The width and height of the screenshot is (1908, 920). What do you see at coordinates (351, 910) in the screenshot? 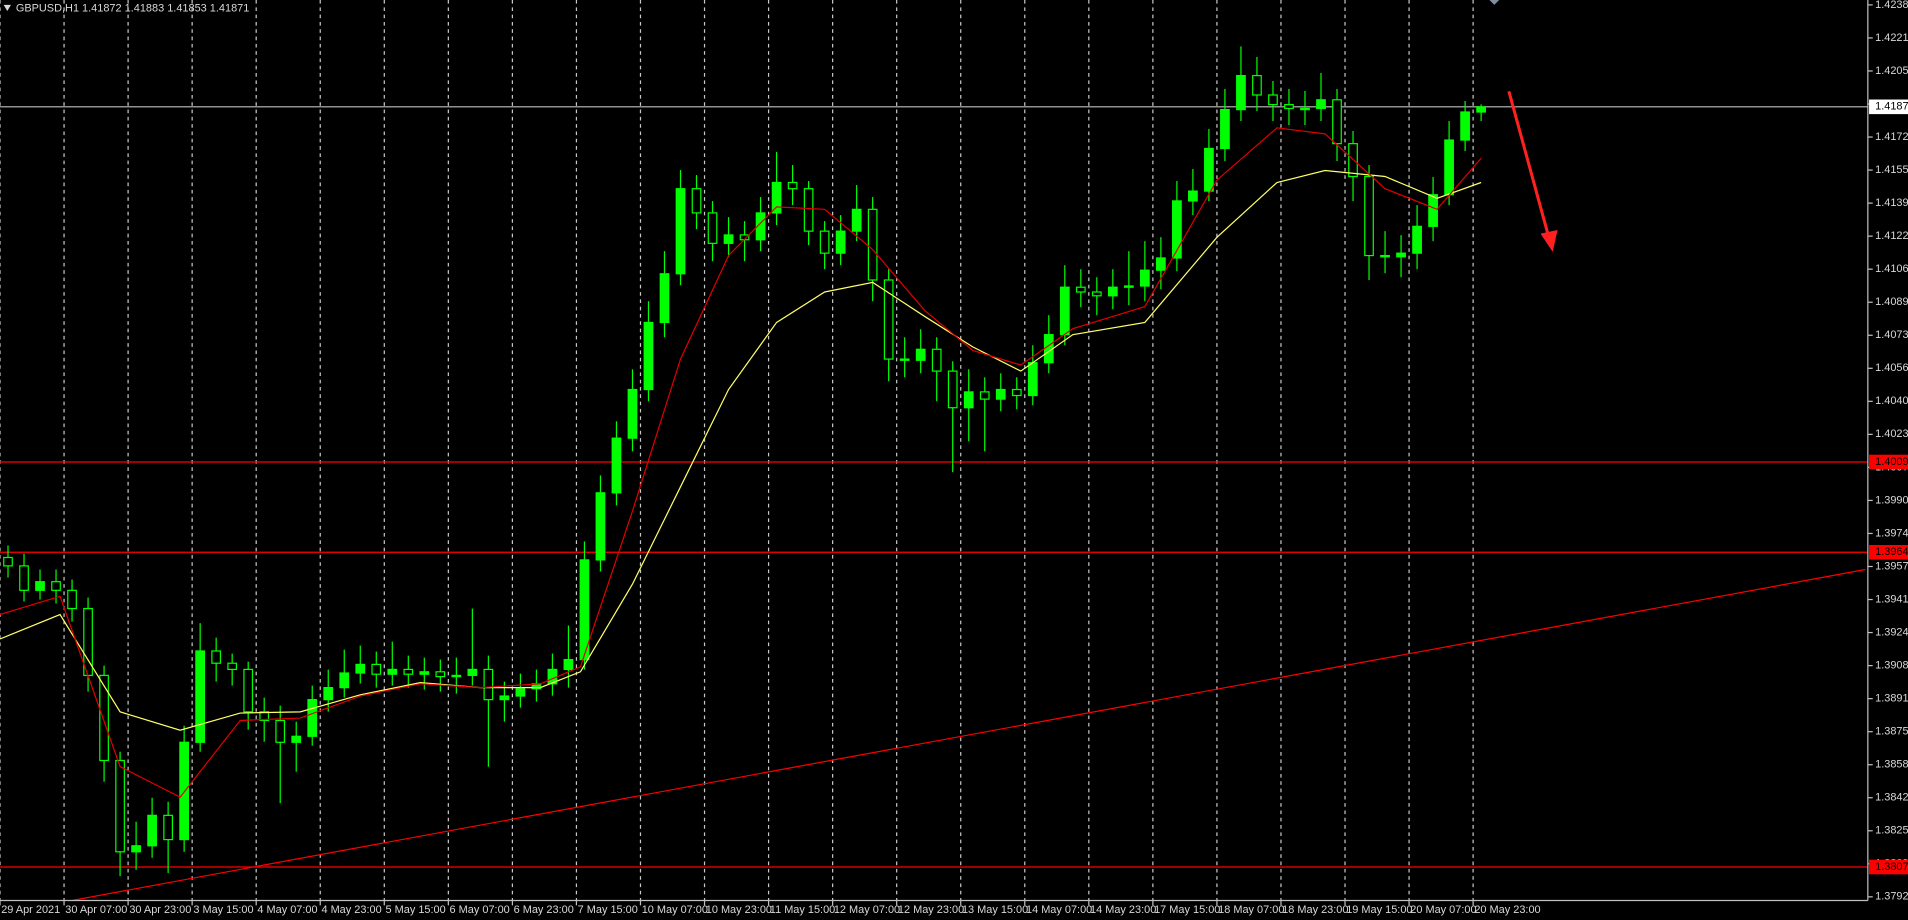
I see `x-tick-label: 4 May 23:00` at bounding box center [351, 910].